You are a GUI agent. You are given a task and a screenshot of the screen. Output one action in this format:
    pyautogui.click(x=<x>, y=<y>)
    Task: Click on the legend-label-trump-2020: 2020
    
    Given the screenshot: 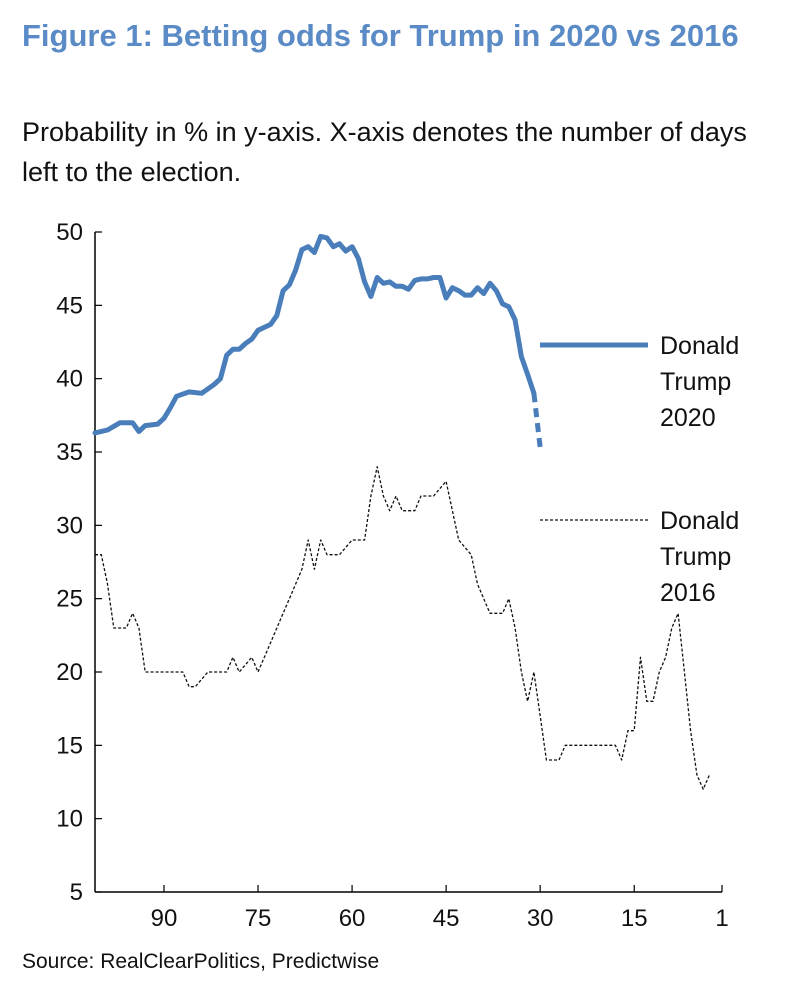 What is the action you would take?
    pyautogui.click(x=688, y=418)
    